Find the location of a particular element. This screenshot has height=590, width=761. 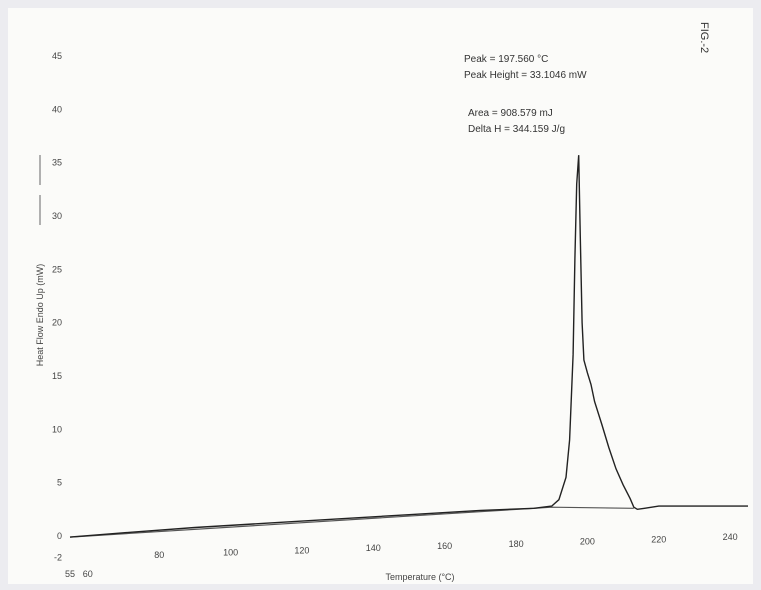

y-tick-label: 10 is located at coordinates (57, 429).